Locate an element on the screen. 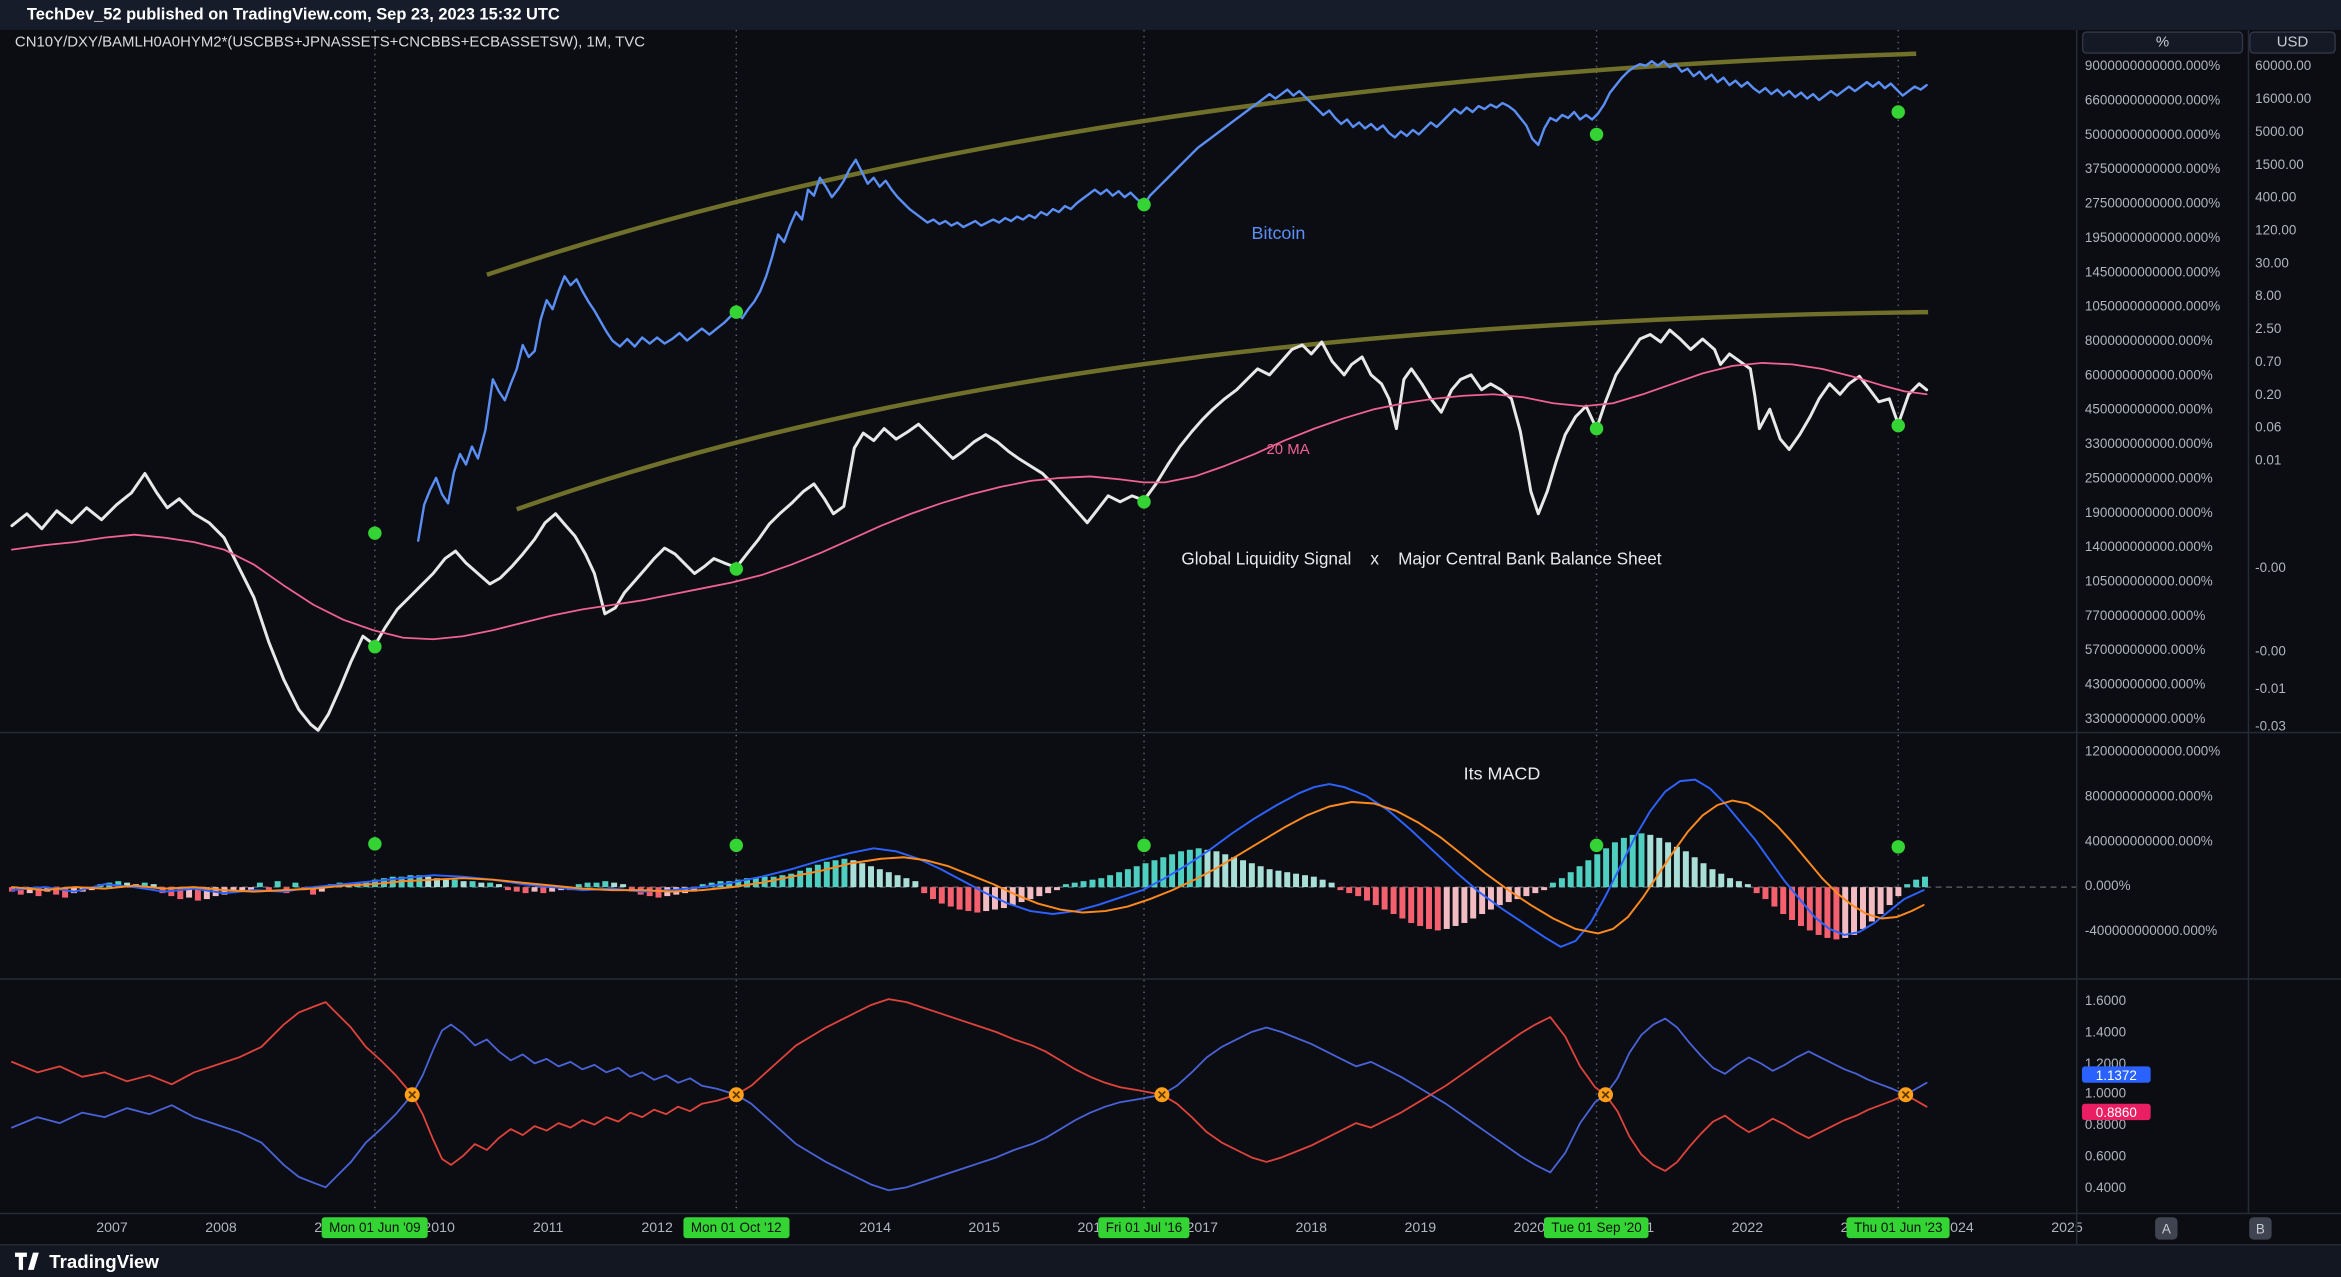 The height and width of the screenshot is (1277, 2341). auto-scale-badge: A is located at coordinates (2166, 1228).